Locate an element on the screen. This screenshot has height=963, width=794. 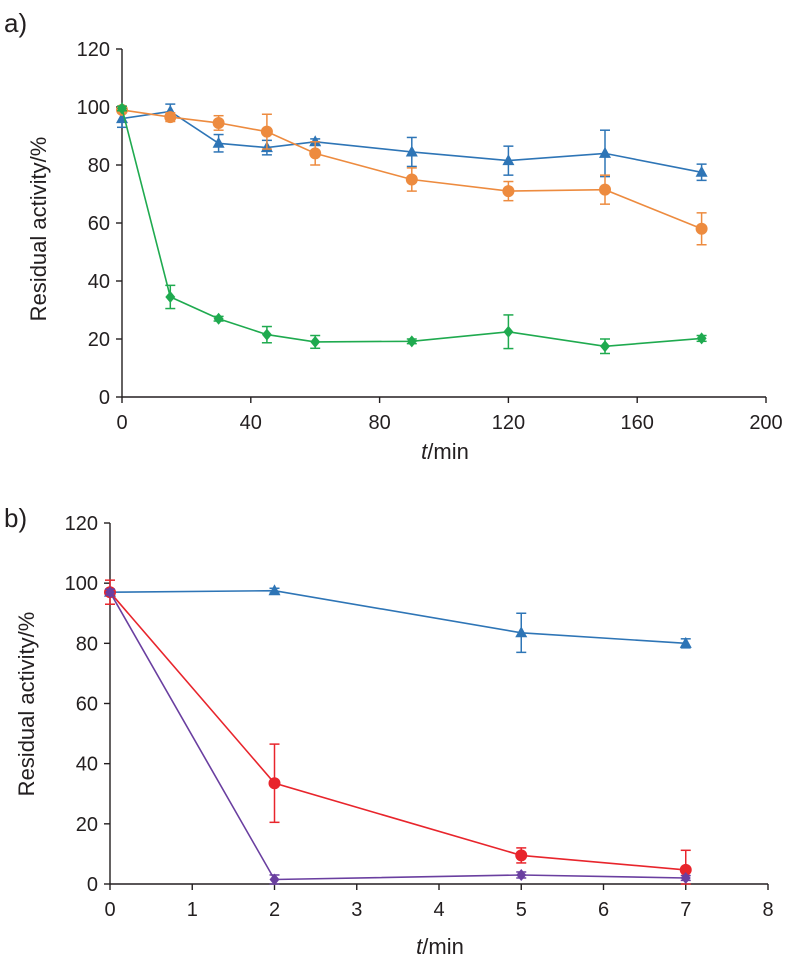
series-line is located at coordinates (397, 617).